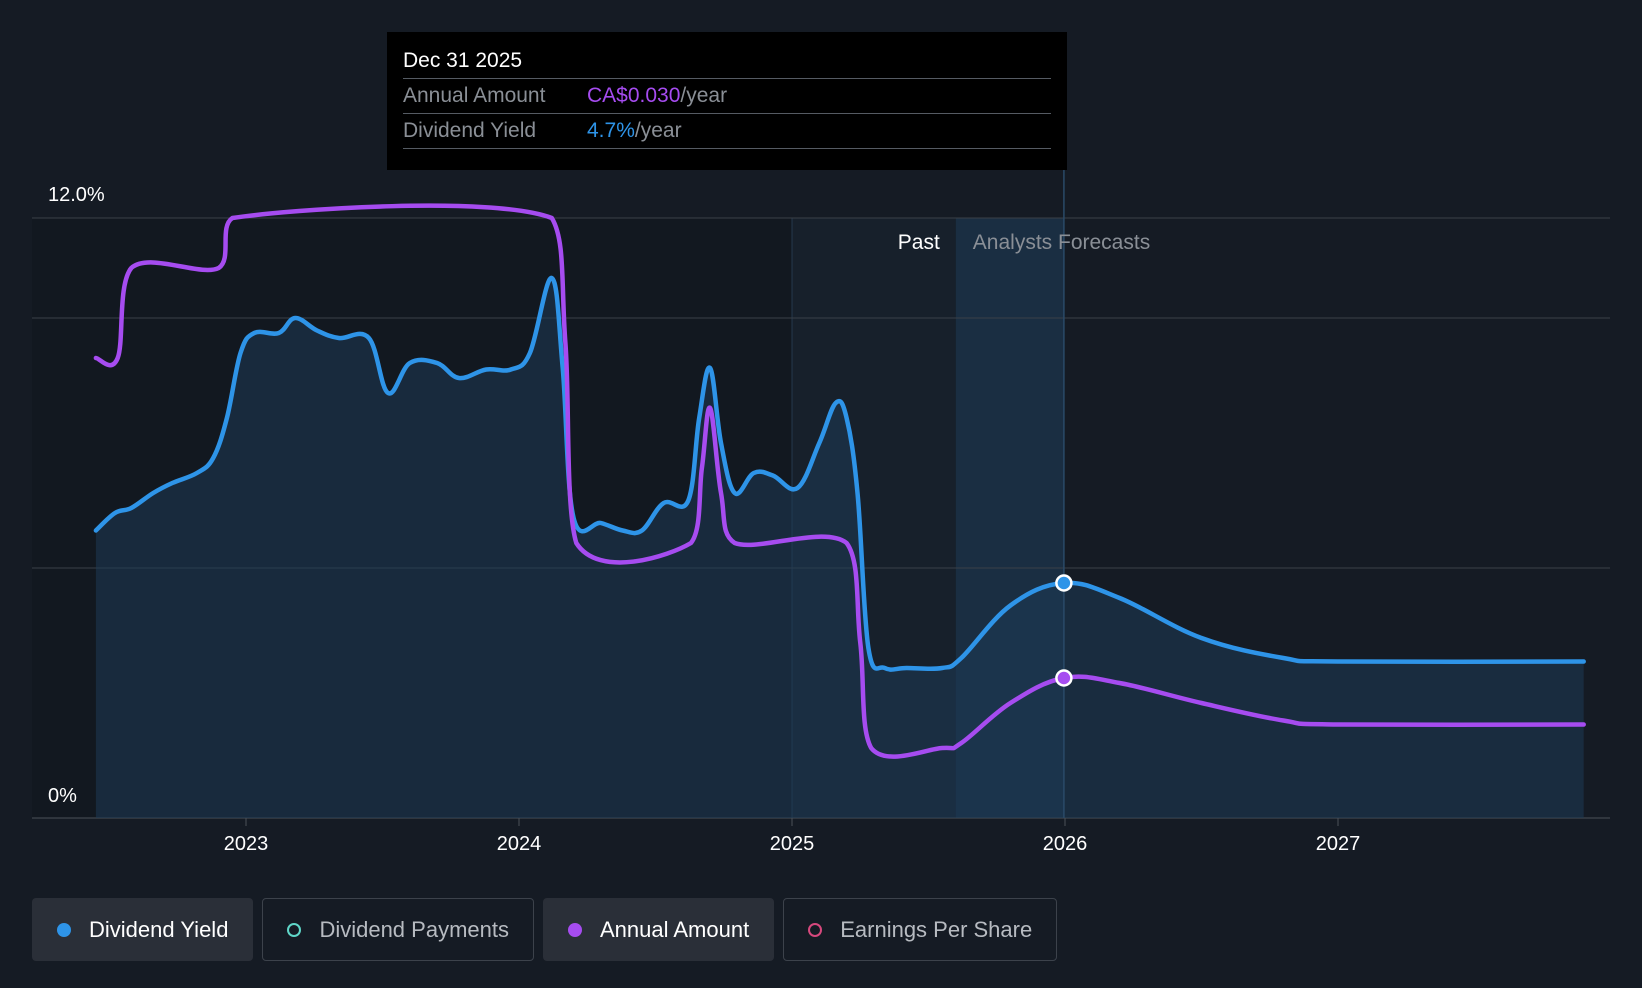 This screenshot has width=1642, height=988. I want to click on tooltip-value: 4.7%, so click(611, 130).